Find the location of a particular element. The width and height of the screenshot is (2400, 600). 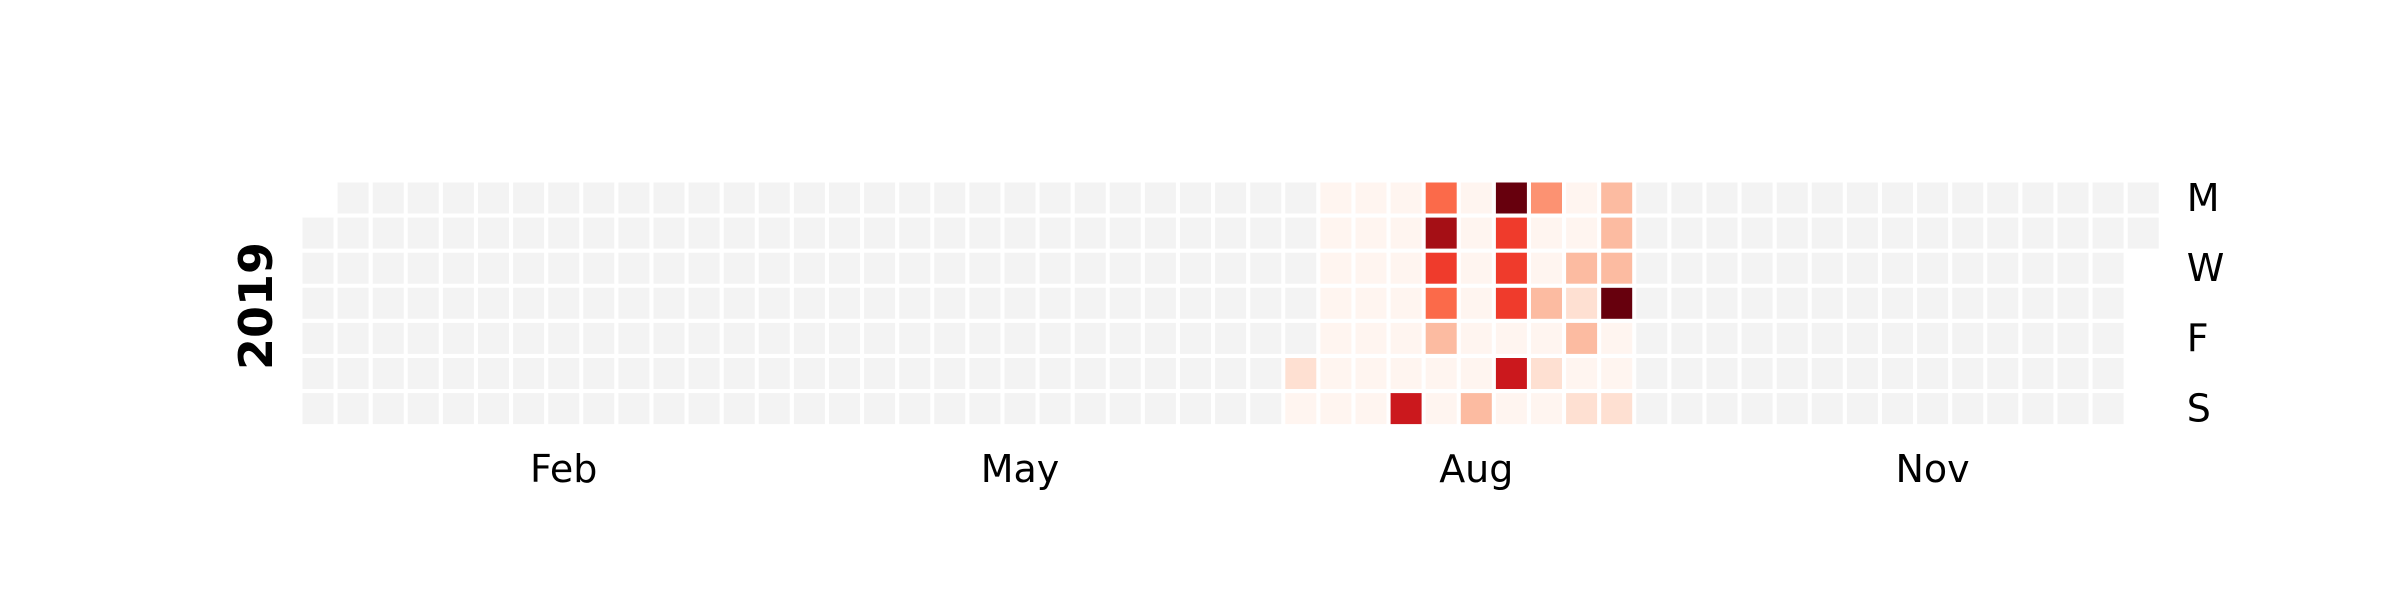

weekday-label: M is located at coordinates (2203, 198).